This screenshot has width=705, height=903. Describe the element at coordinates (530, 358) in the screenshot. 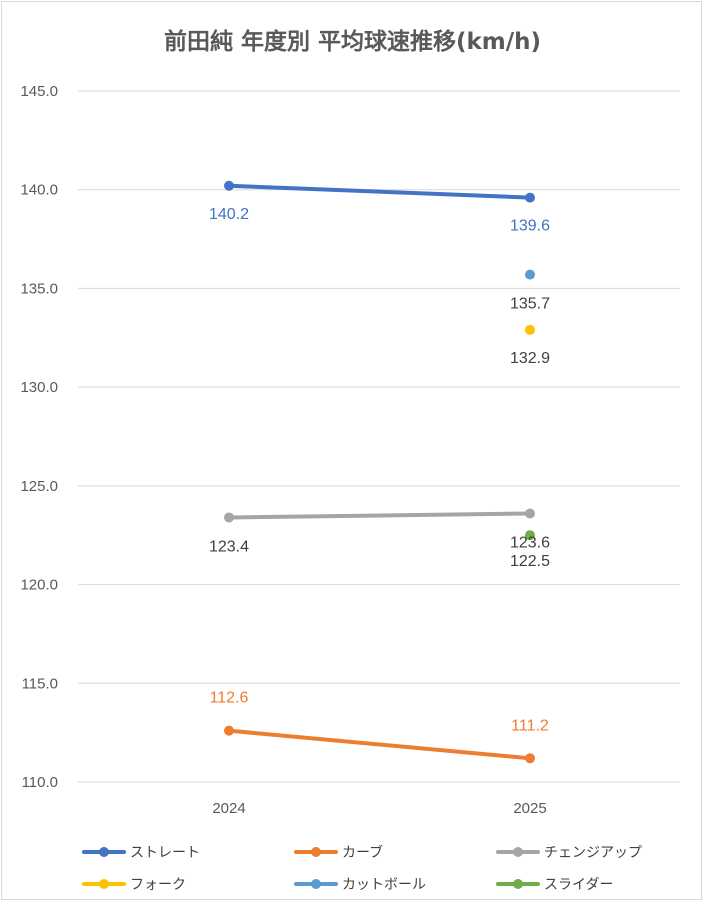

I see `data-label: 132.9` at that location.